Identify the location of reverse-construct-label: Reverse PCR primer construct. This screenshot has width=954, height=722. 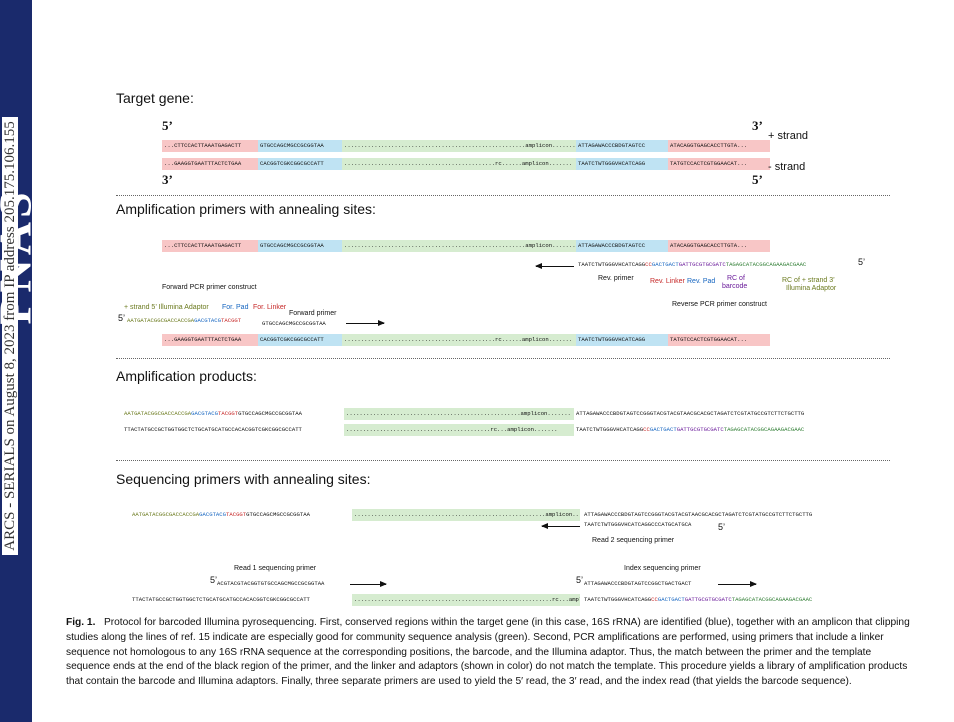
(719, 304).